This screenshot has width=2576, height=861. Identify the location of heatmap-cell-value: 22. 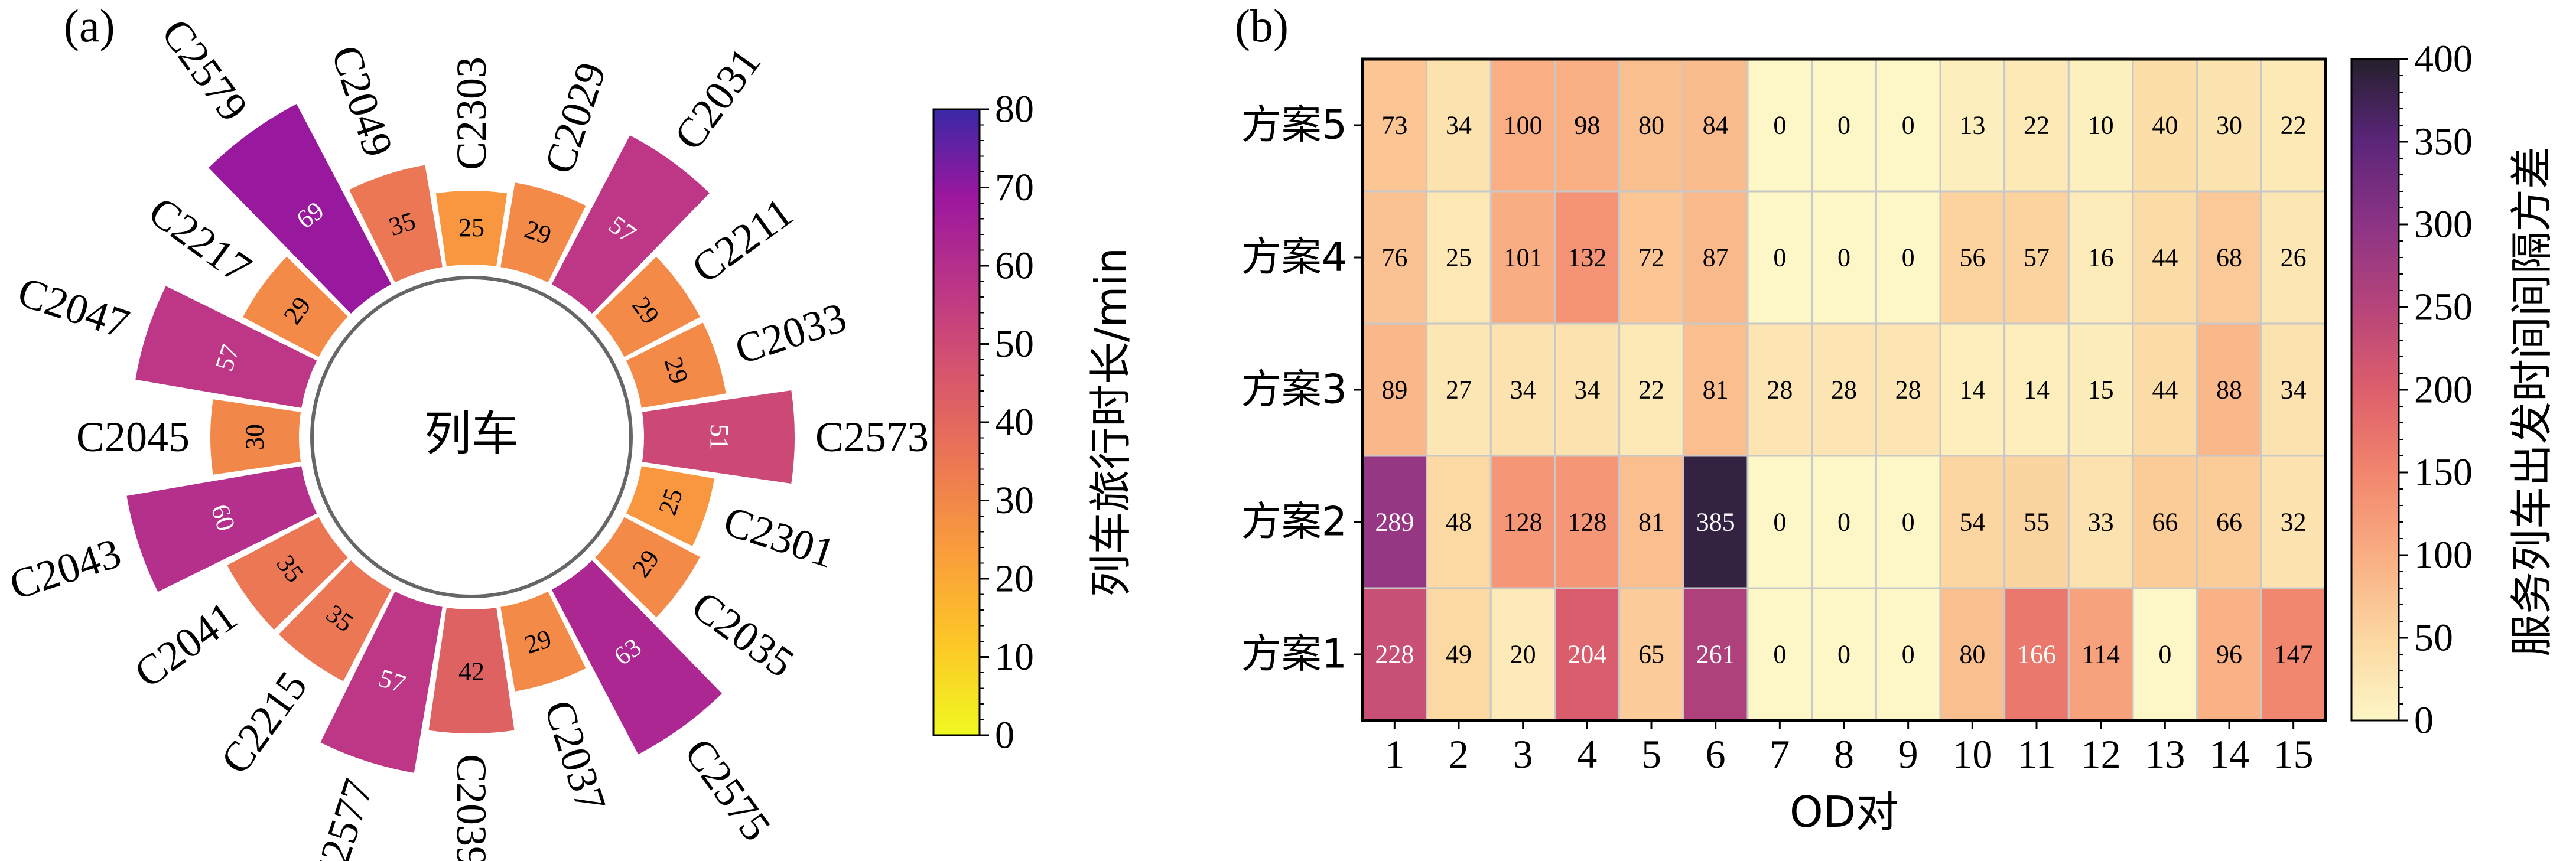
(2037, 126).